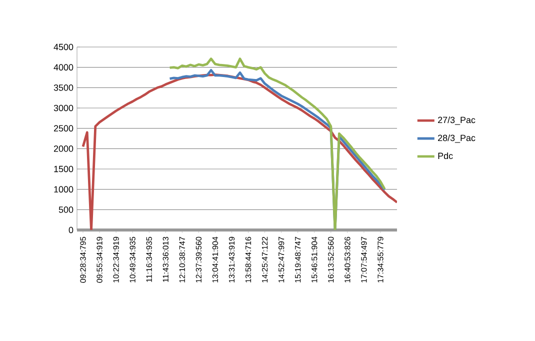 This screenshot has width=535, height=341. Describe the element at coordinates (457, 120) in the screenshot. I see `legend-label: 27/3_Pac` at that location.